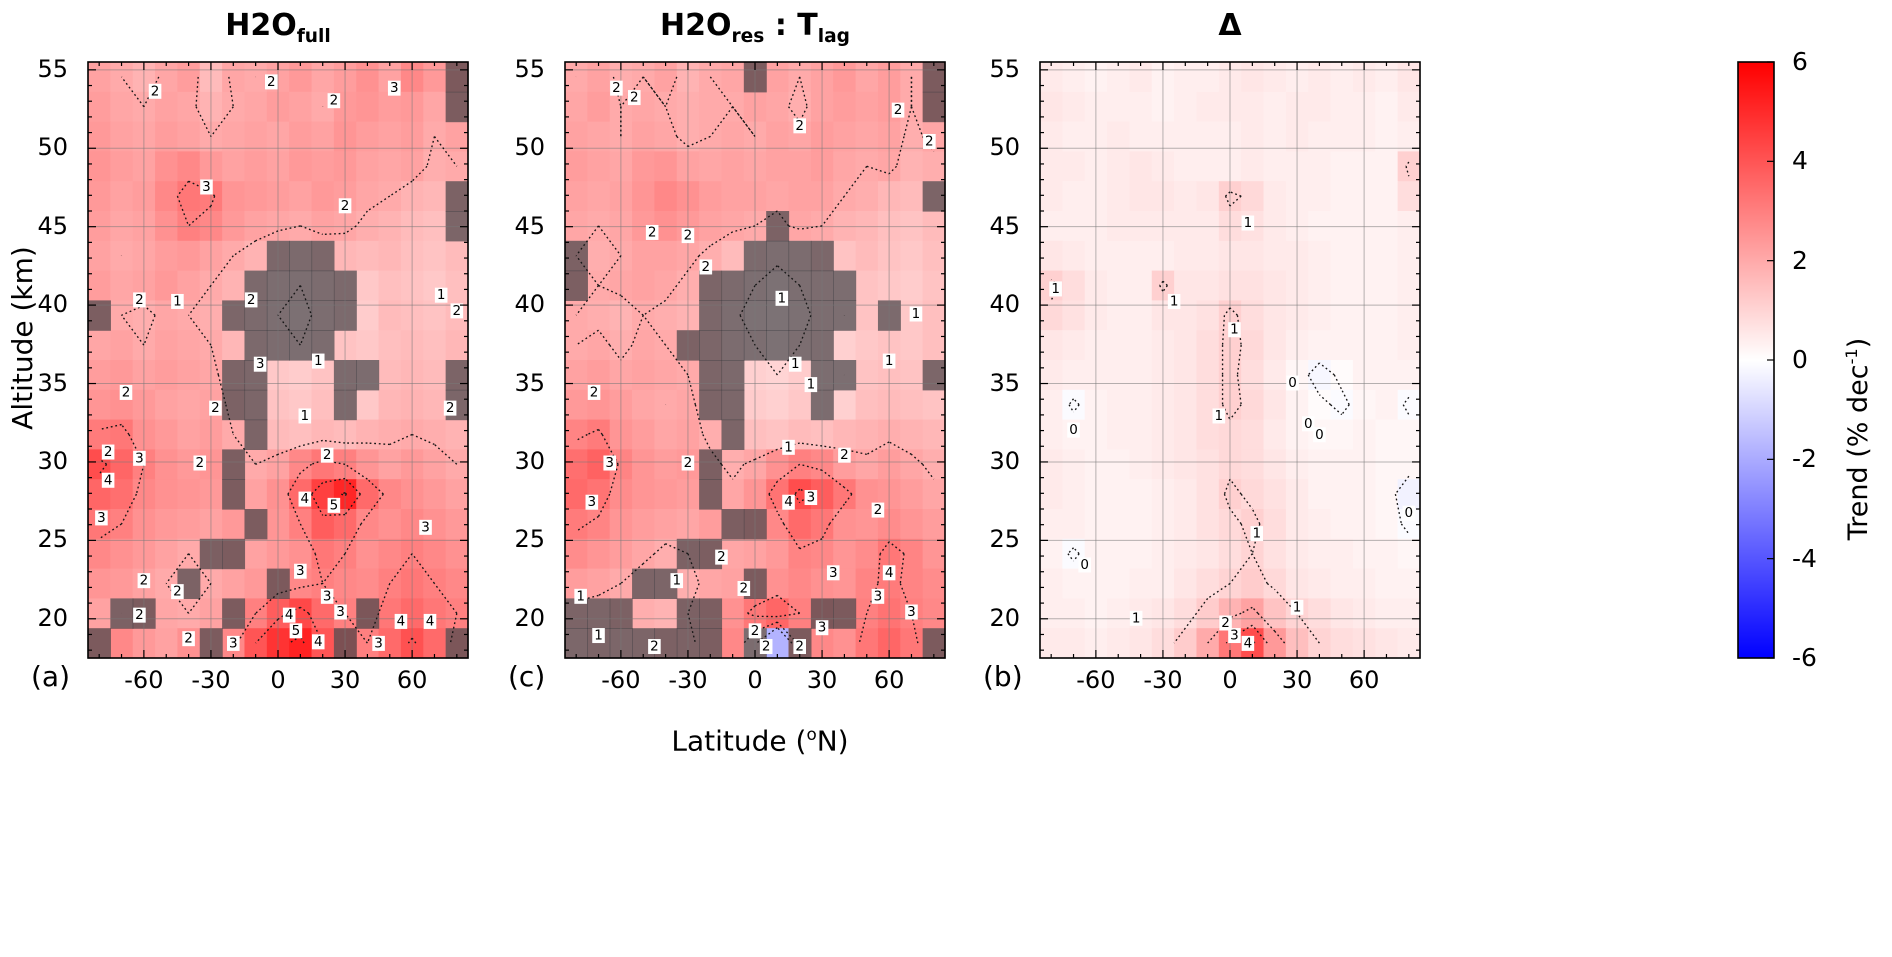  What do you see at coordinates (51, 676) in the screenshot?
I see `panel-a-tag: (a)` at bounding box center [51, 676].